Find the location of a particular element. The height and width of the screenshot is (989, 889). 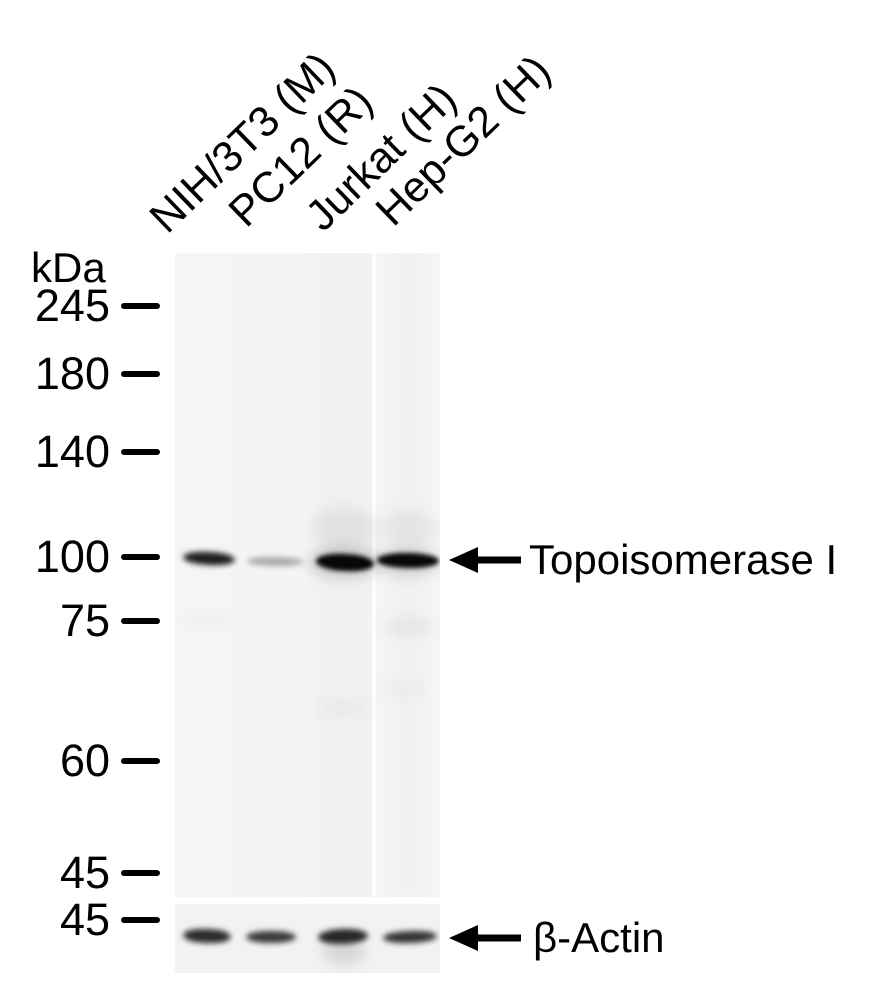

band-topoisomerase-lane1 is located at coordinates (209, 558).